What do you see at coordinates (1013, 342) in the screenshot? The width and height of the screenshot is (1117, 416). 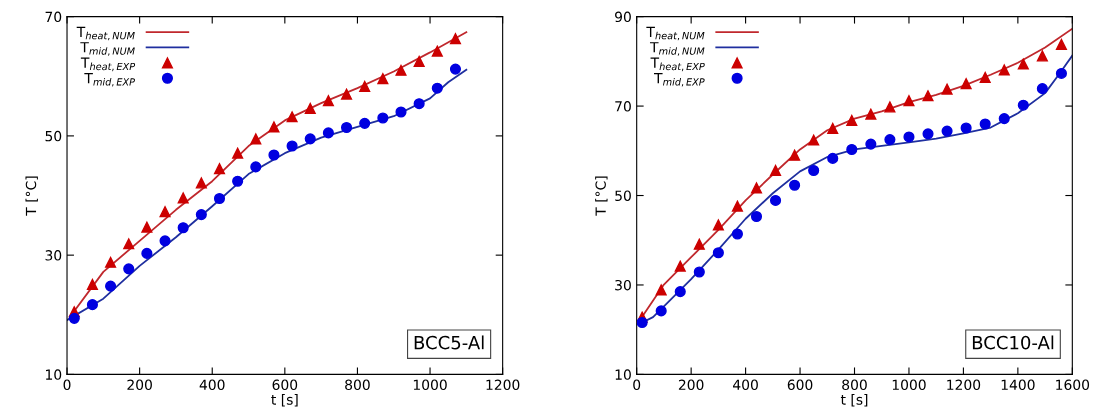 I see `annotation: BCC10-Al` at bounding box center [1013, 342].